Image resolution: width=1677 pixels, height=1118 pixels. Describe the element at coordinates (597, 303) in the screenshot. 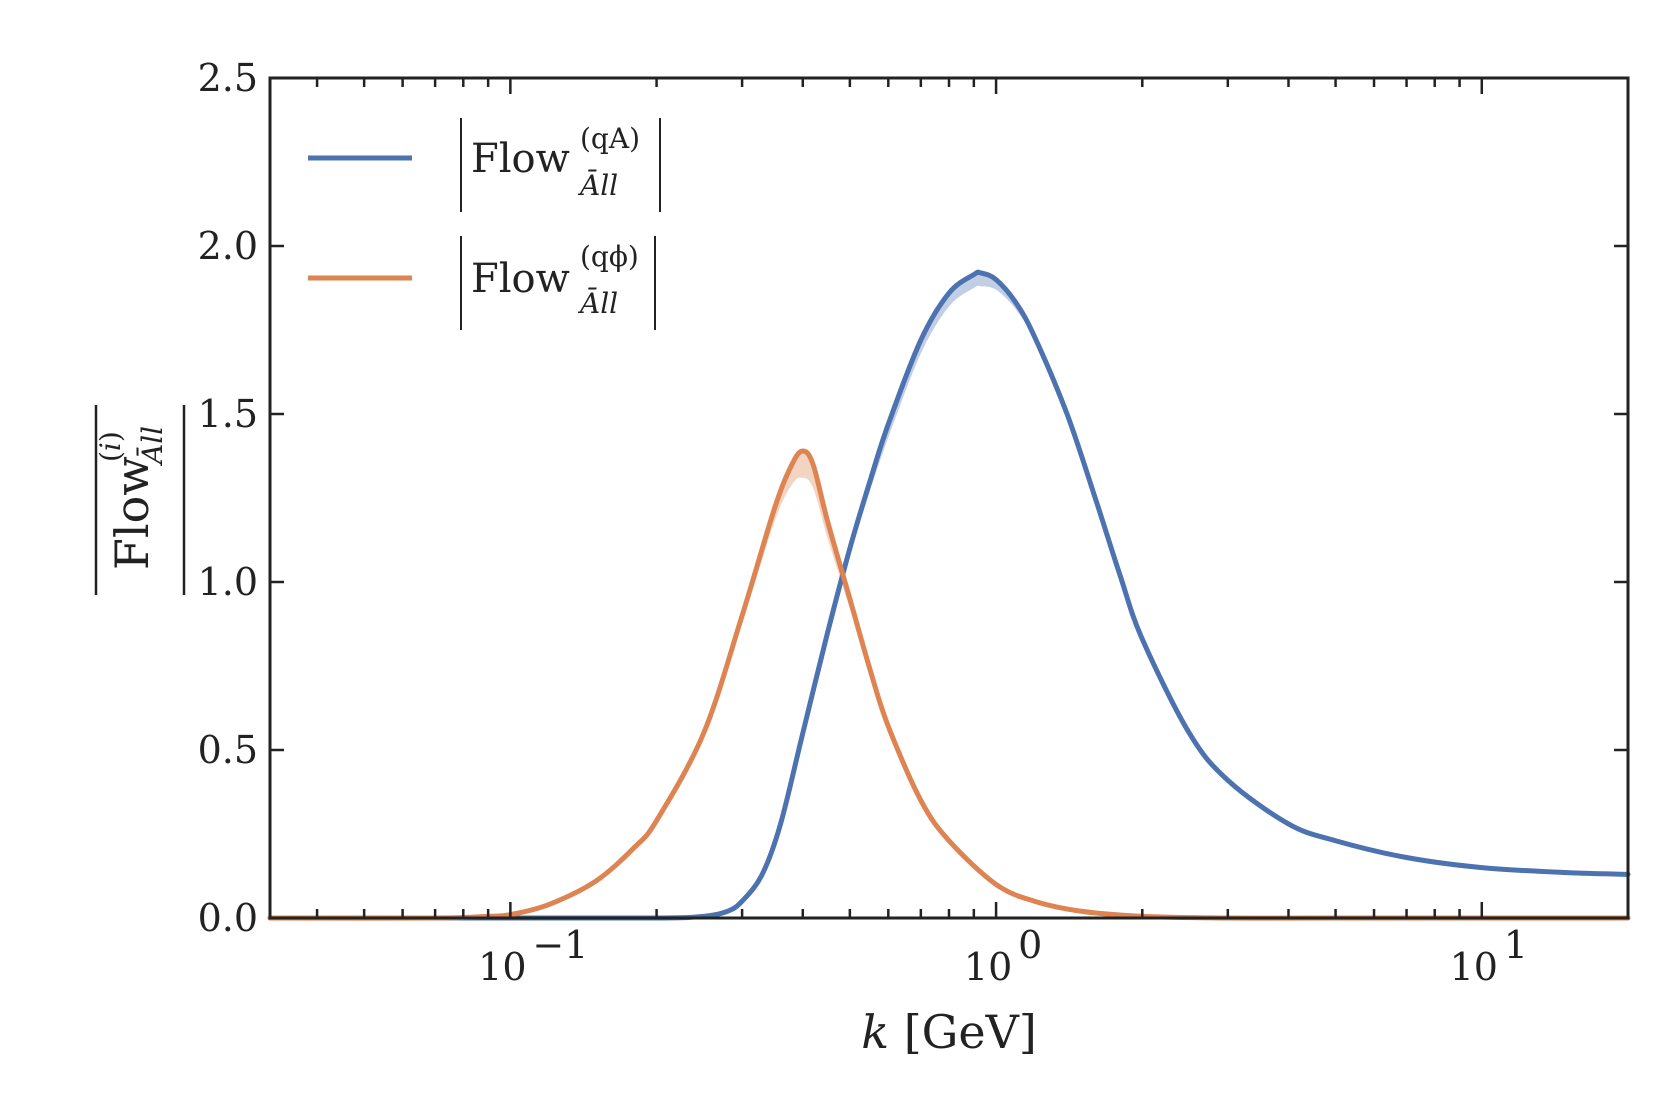

I see `legend-sub-qphi: Āll` at that location.